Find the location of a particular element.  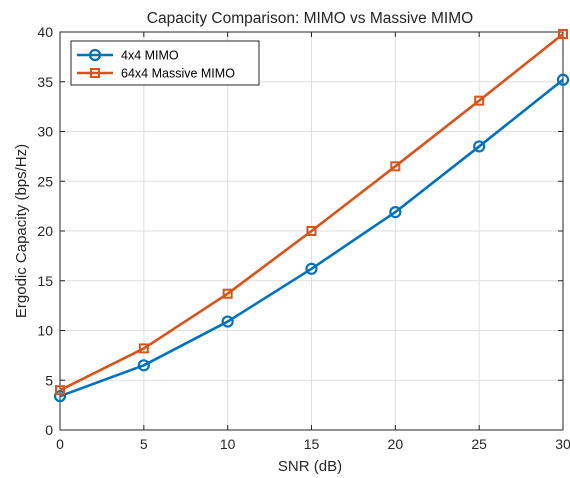

x-tick-label: 15 is located at coordinates (312, 444).